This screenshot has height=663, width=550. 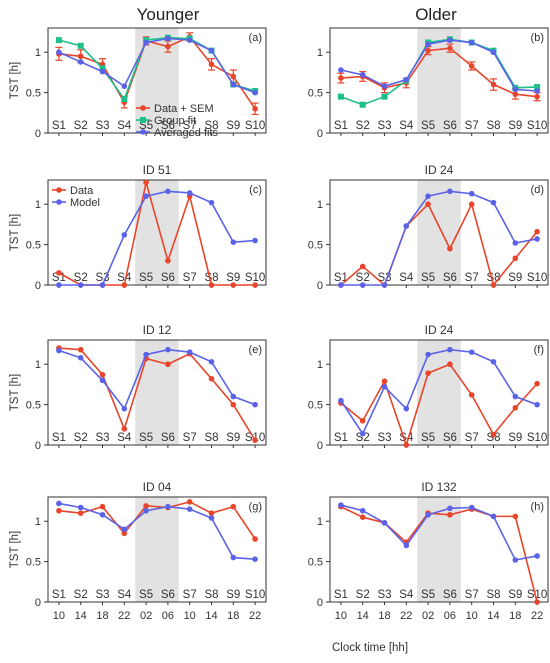 What do you see at coordinates (406, 616) in the screenshot?
I see `clock-tick-label: 22` at bounding box center [406, 616].